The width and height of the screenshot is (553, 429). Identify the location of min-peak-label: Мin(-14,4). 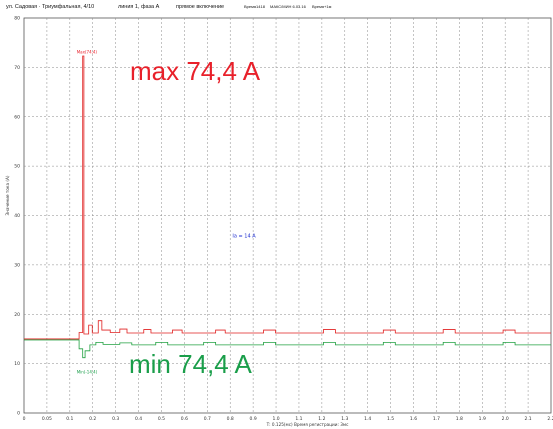
(87, 372).